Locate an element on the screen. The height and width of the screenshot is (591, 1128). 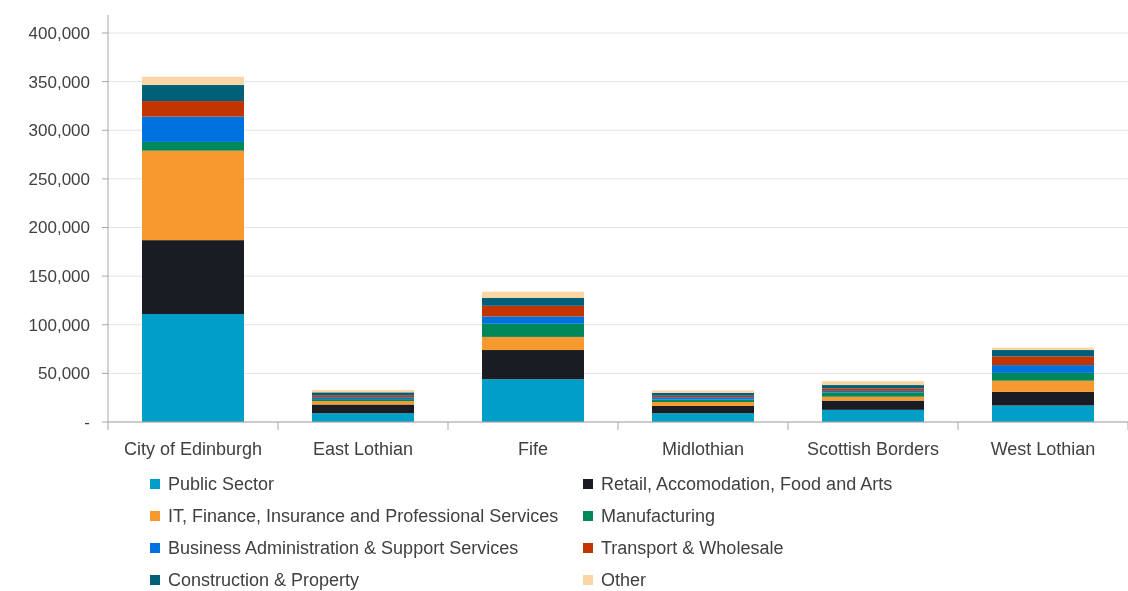
legend-label: Public Sector is located at coordinates (221, 484).